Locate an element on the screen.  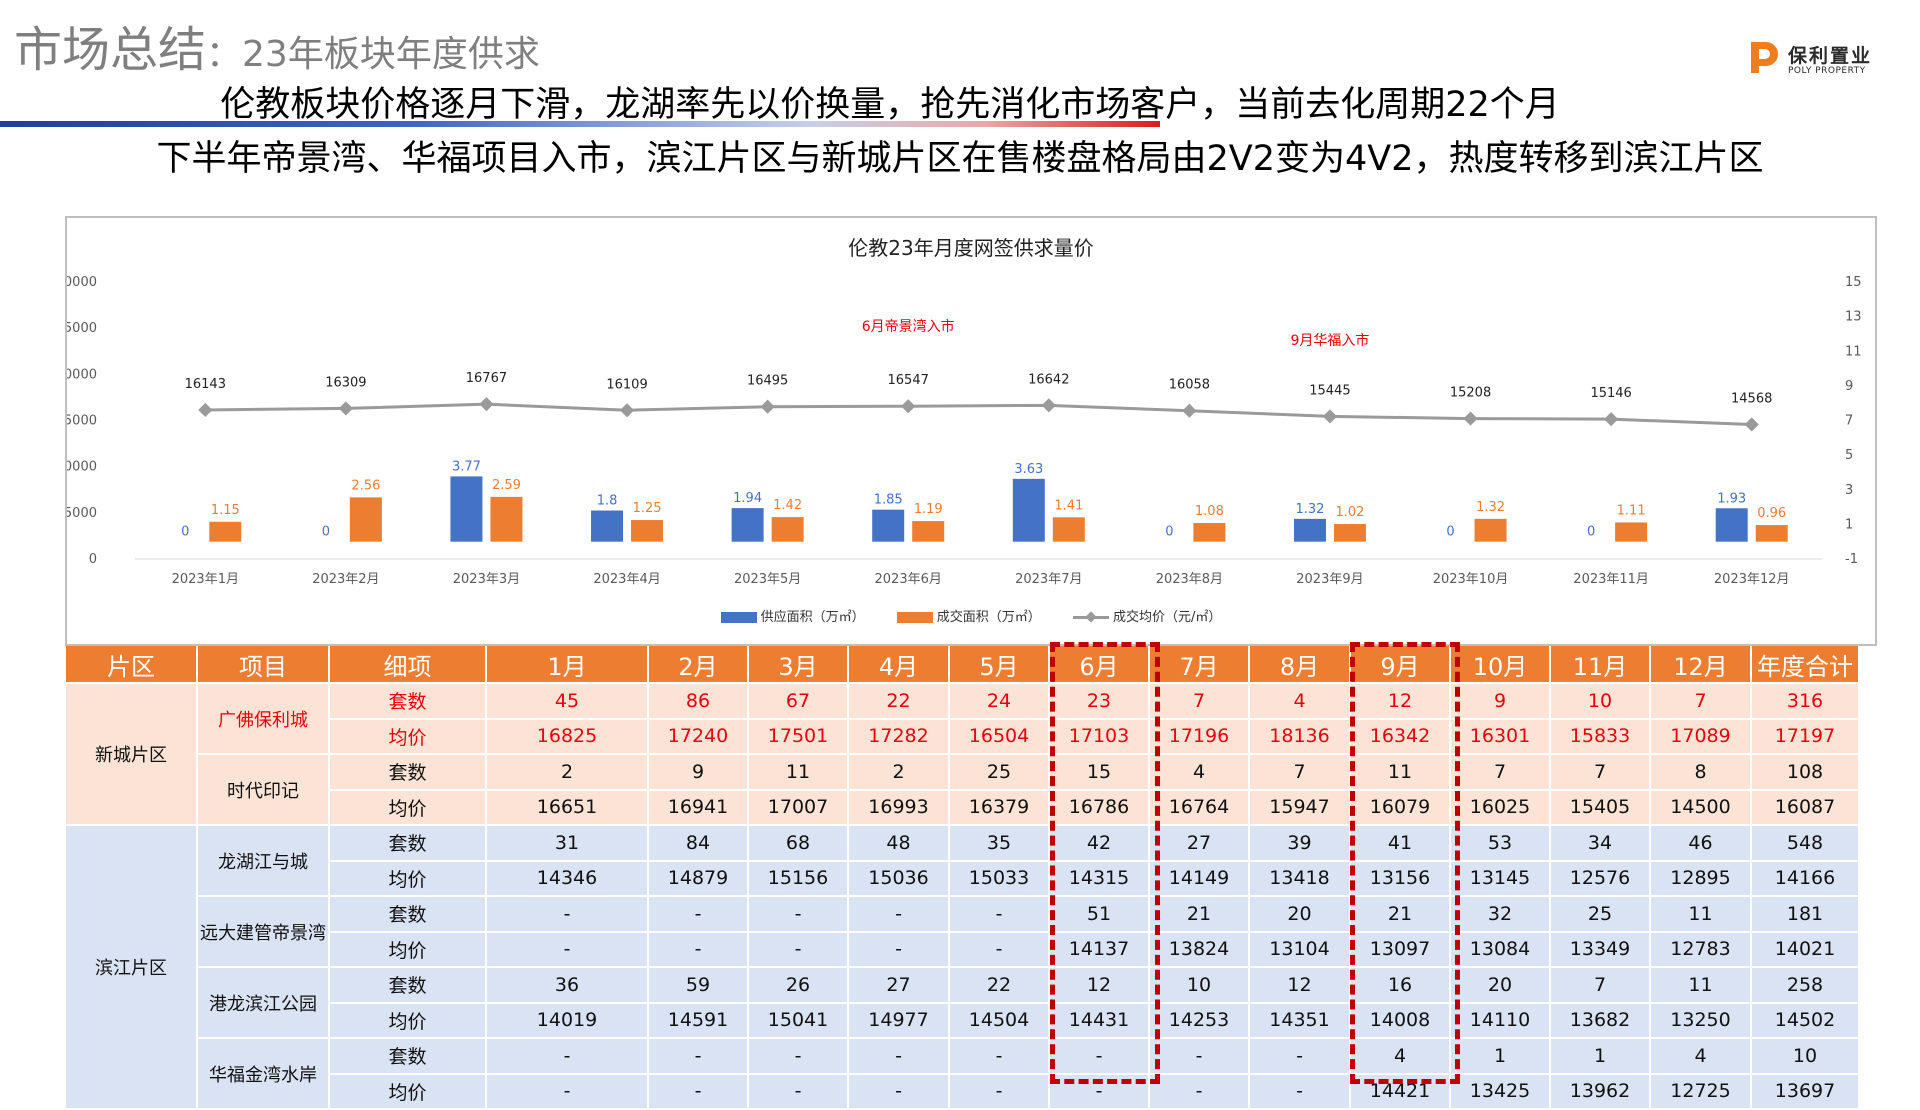
value-cell: 16079 is located at coordinates (1400, 807).